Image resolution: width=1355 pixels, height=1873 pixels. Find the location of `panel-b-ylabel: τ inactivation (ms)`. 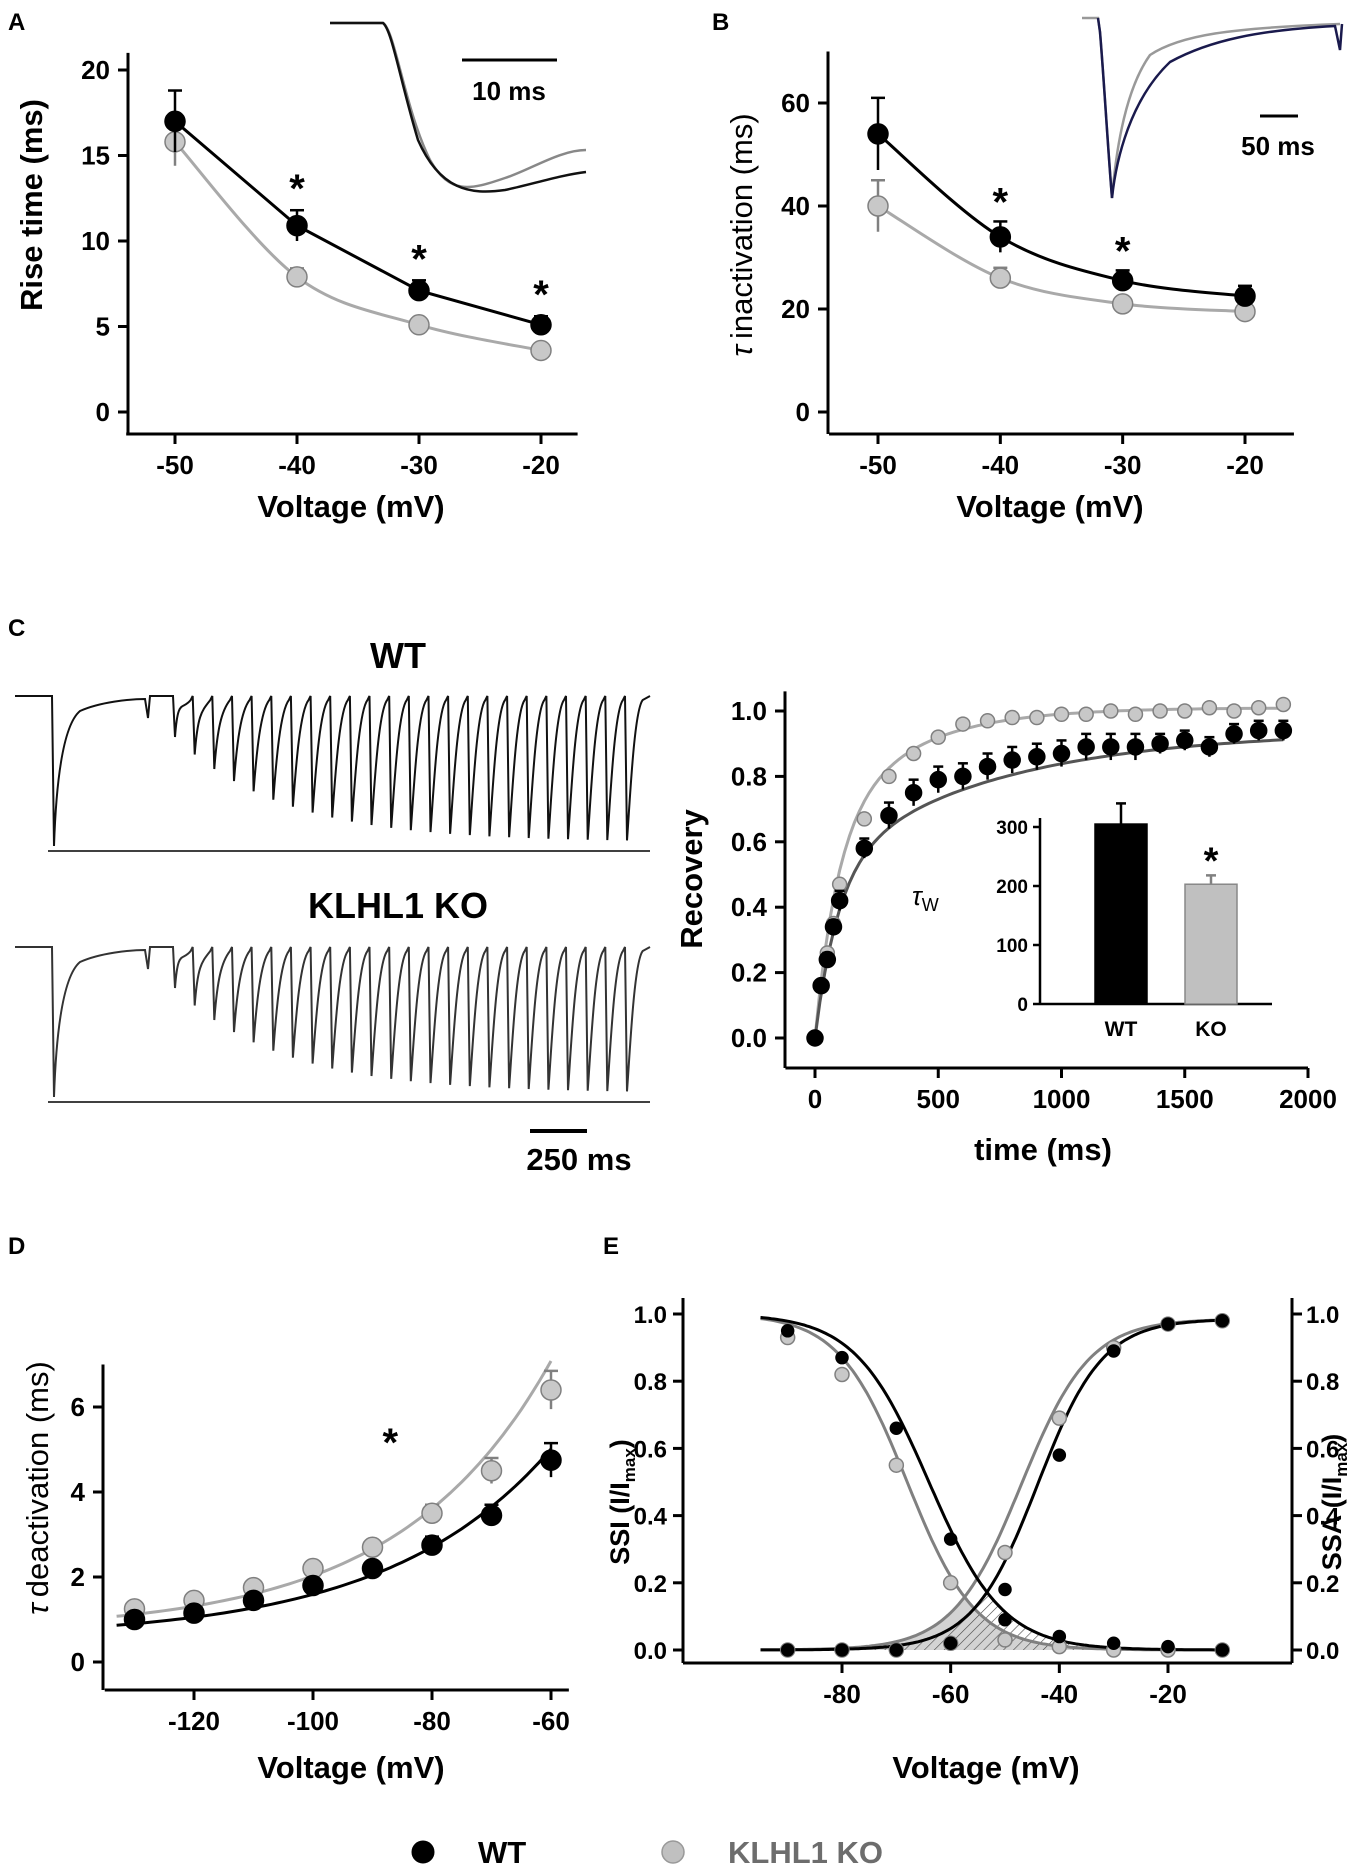

panel-b-ylabel: τ inactivation (ms) is located at coordinates (741, 234).